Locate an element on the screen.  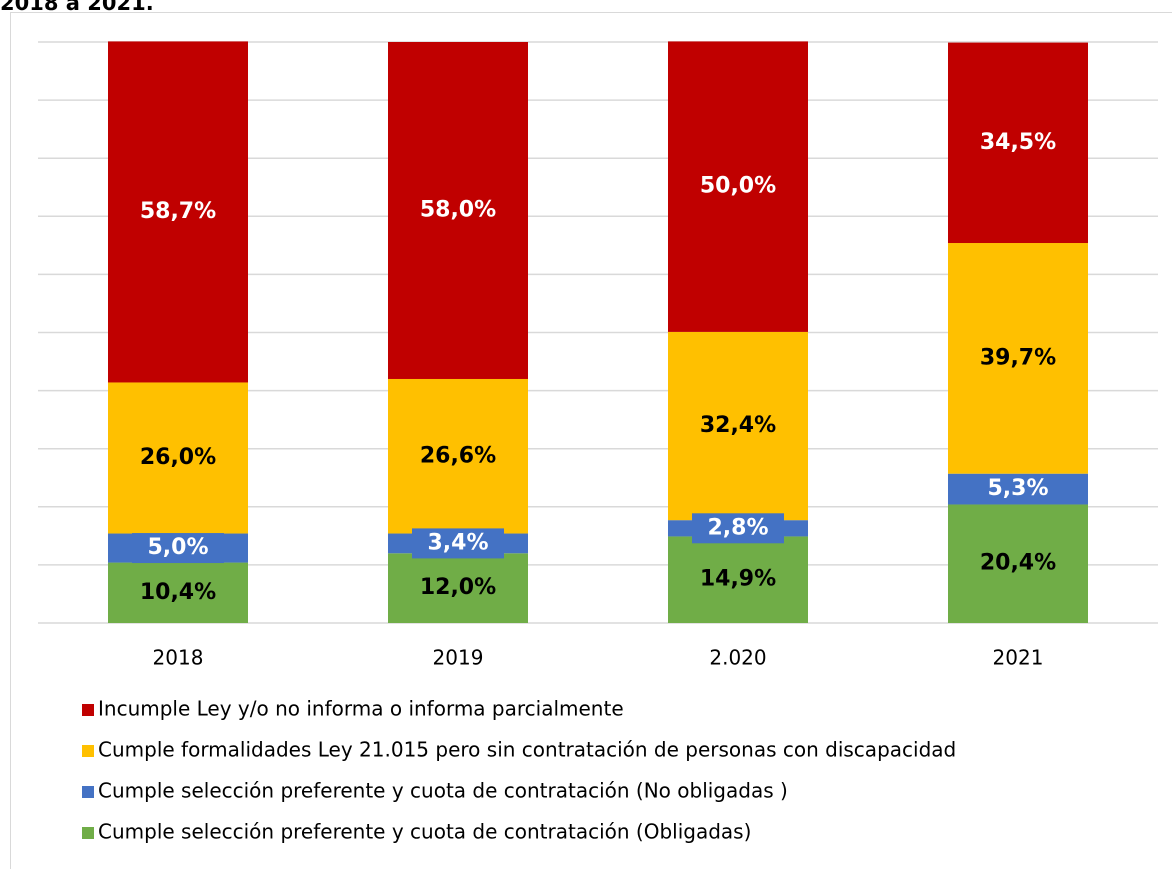
data-label: 26,0% is located at coordinates (178, 457).